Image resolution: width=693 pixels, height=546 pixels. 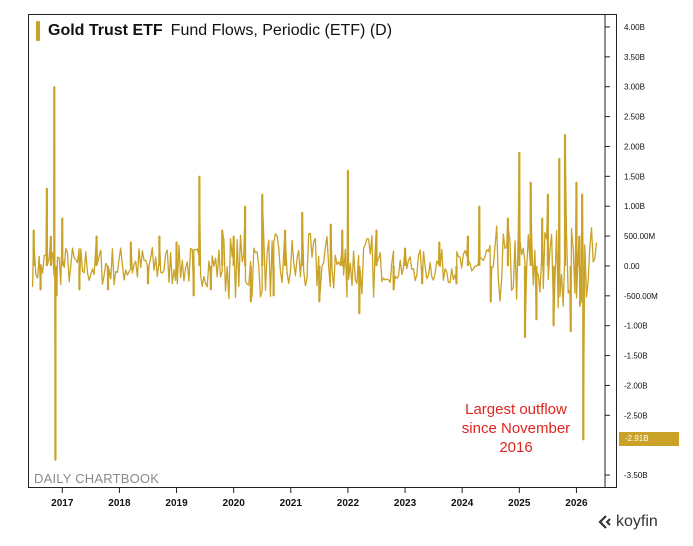 What do you see at coordinates (634, 206) in the screenshot?
I see `y-tick-label: 1.00B` at bounding box center [634, 206].